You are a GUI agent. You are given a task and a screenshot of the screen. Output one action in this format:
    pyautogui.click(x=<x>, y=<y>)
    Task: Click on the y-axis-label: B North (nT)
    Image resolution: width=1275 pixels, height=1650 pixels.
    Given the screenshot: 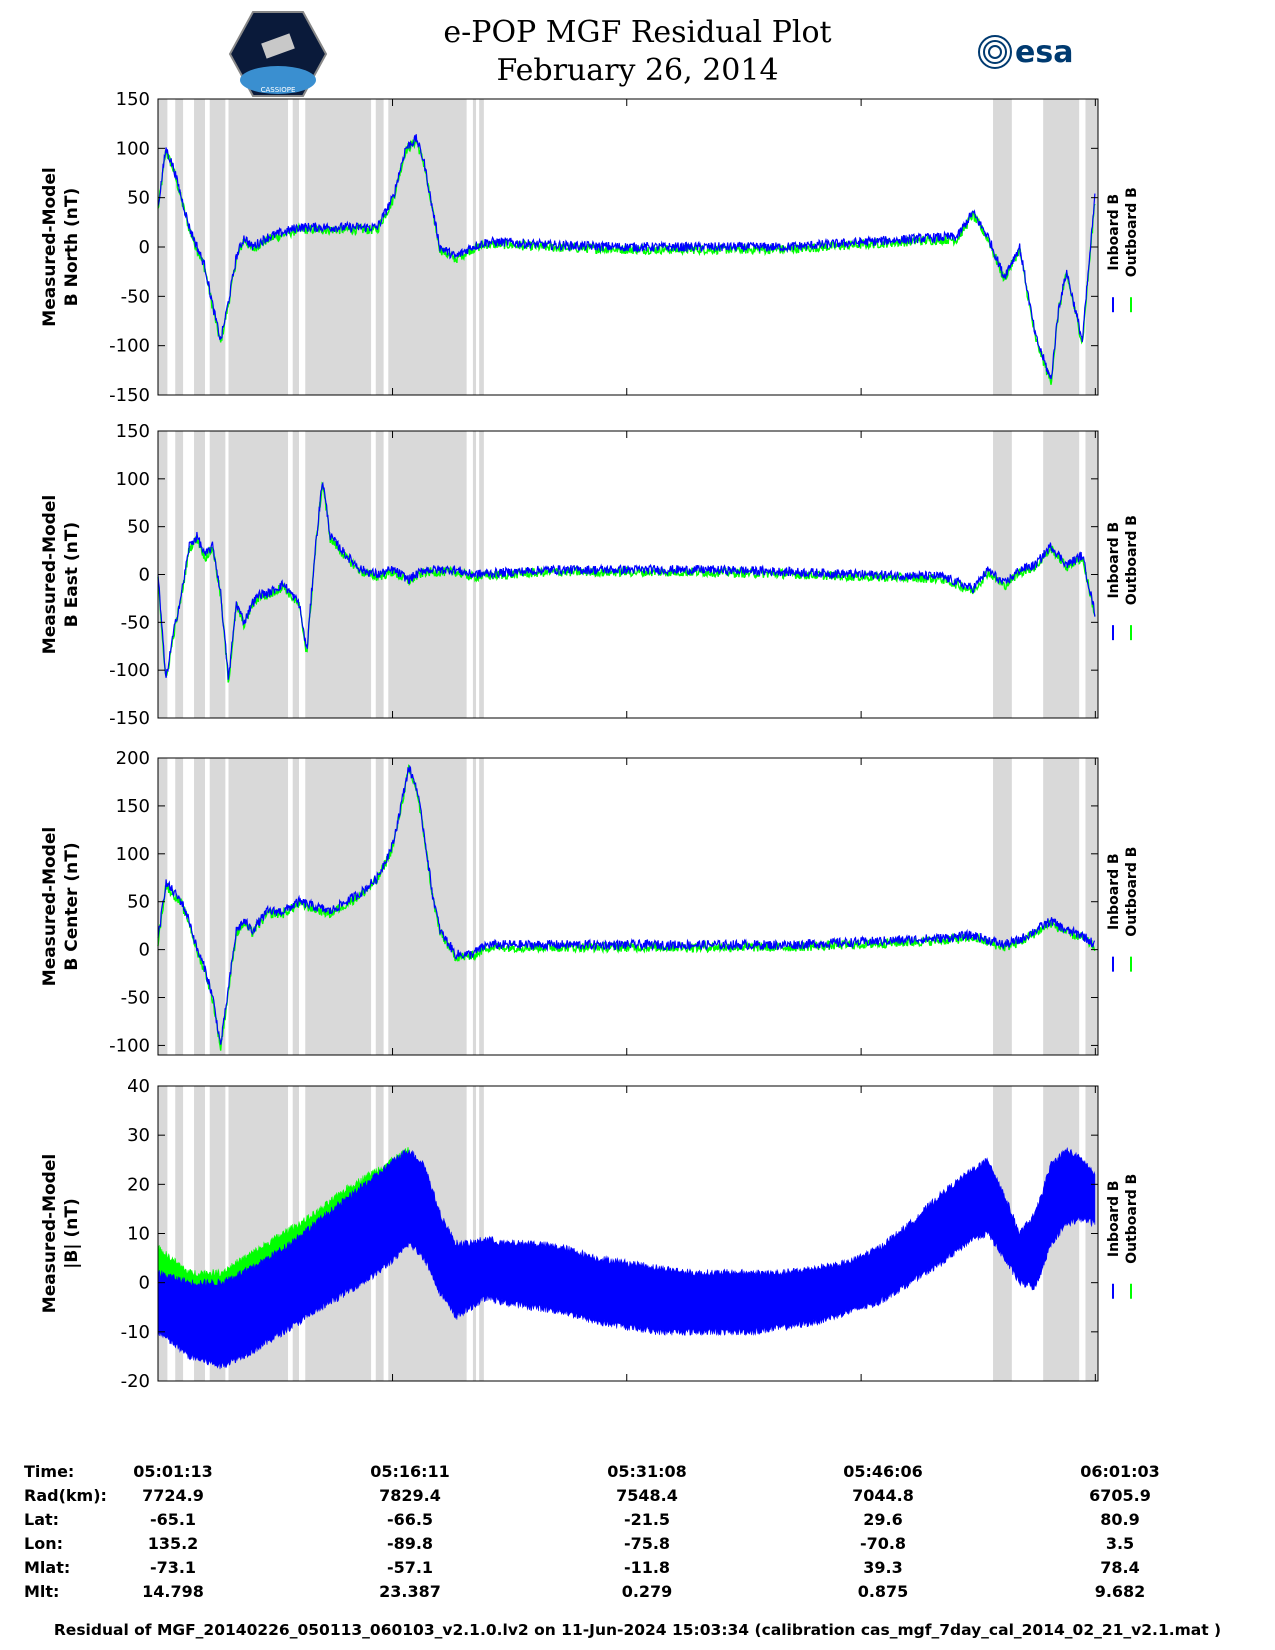 What is the action you would take?
    pyautogui.click(x=72, y=247)
    